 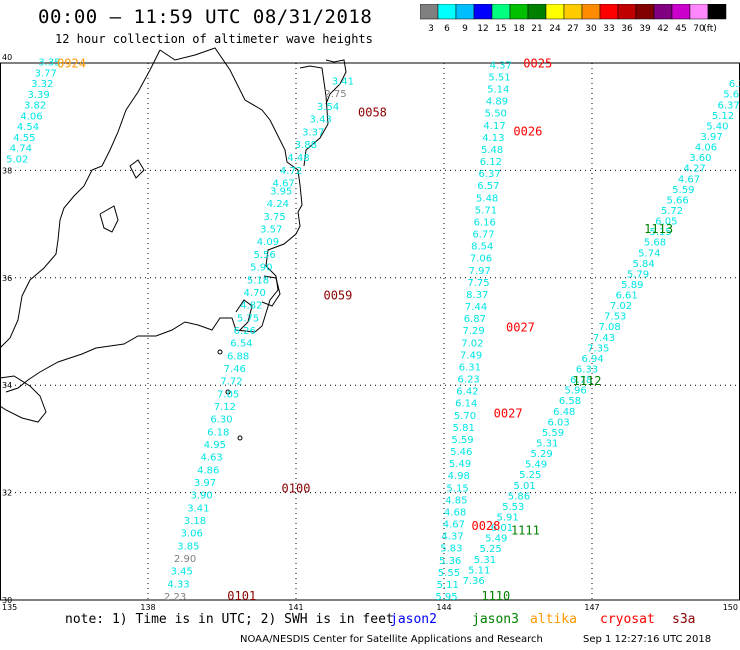 What do you see at coordinates (498, 90) in the screenshot?
I see `wave-height-value: 5.14` at bounding box center [498, 90].